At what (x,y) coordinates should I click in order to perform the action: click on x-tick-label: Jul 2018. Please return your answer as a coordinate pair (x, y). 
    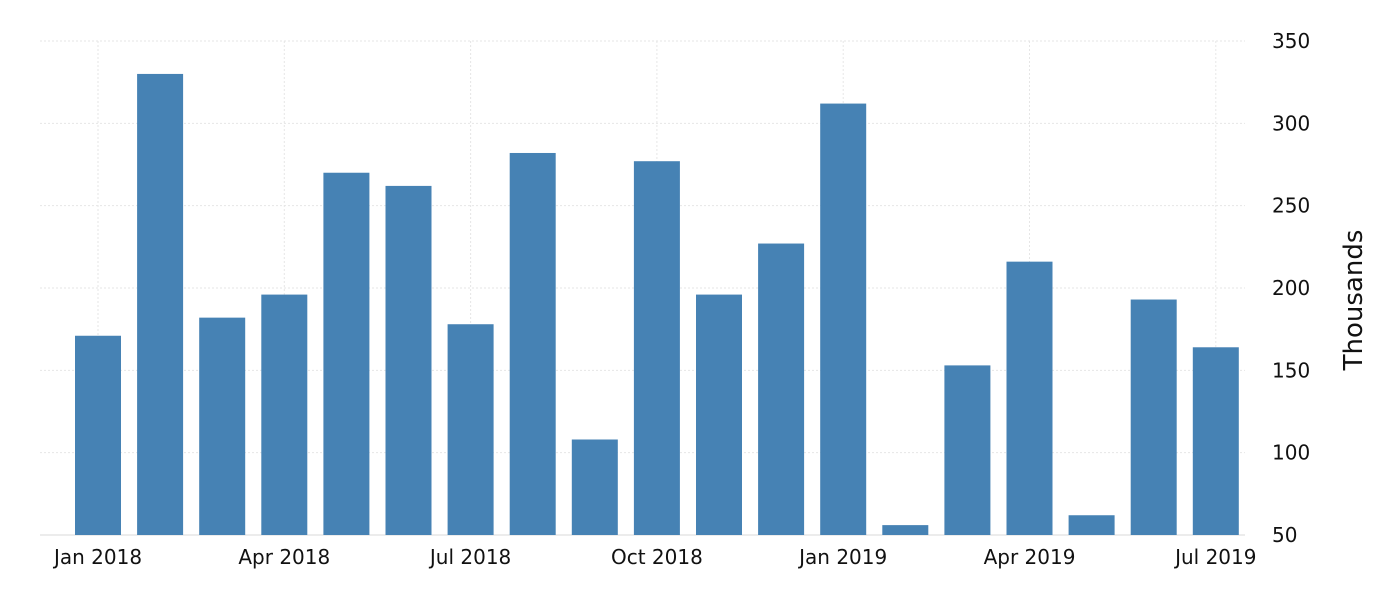
    Looking at the image, I should click on (469, 557).